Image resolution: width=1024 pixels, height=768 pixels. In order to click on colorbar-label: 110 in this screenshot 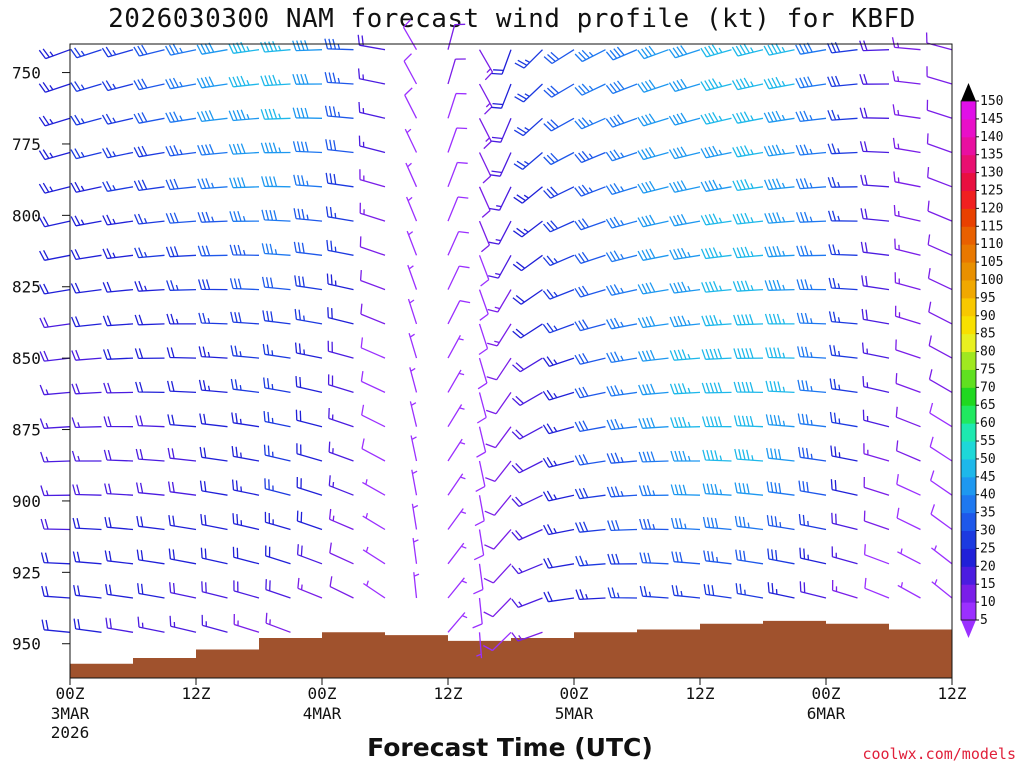, I will do `click(991, 244)`.